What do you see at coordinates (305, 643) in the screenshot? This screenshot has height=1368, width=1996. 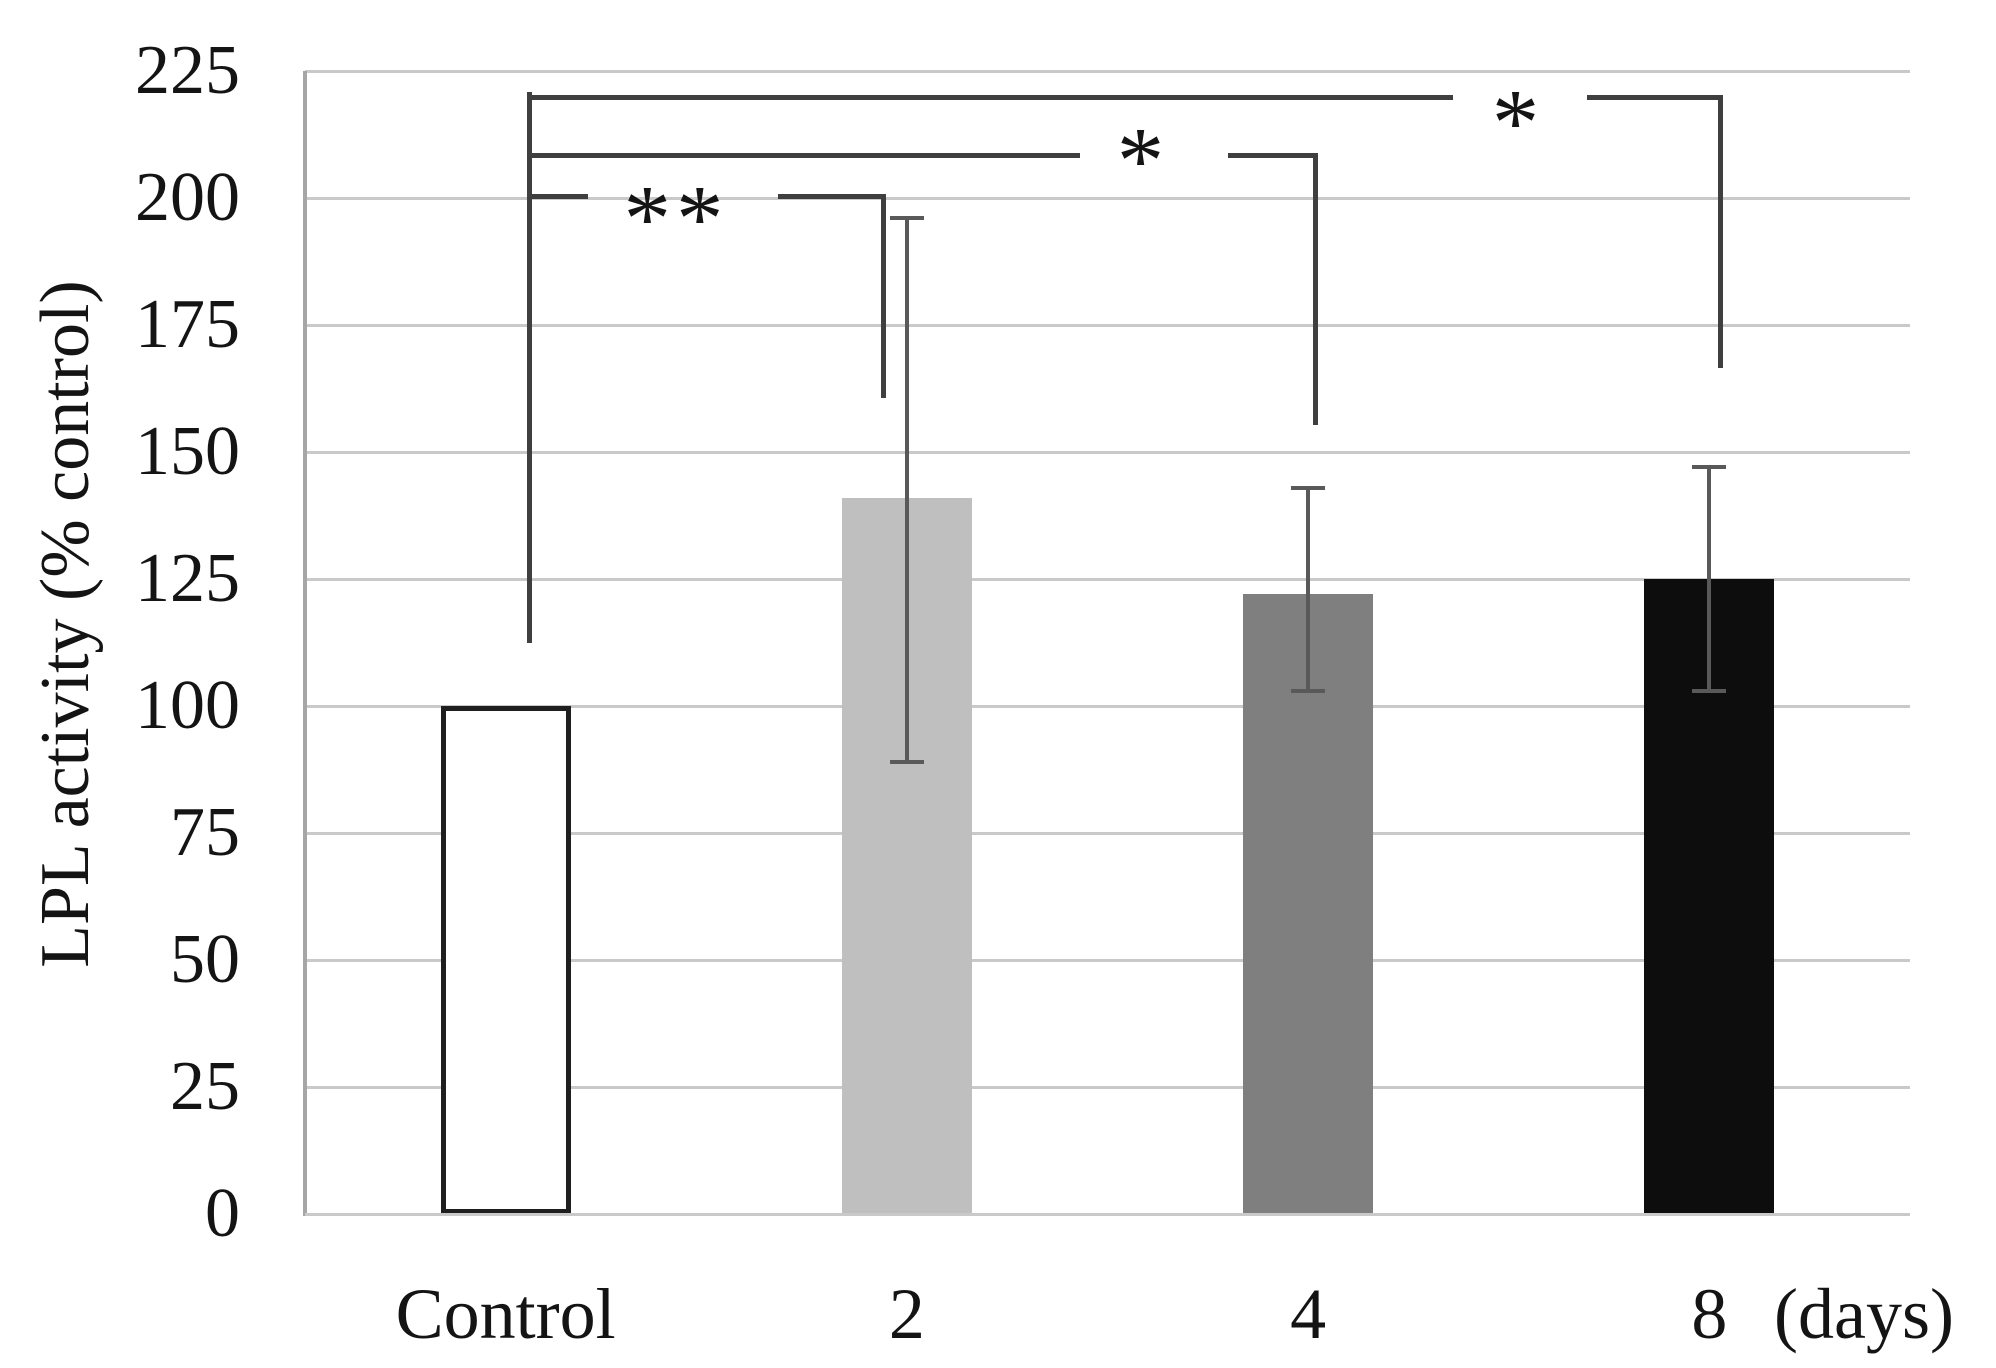 I see `y-axis-line` at bounding box center [305, 643].